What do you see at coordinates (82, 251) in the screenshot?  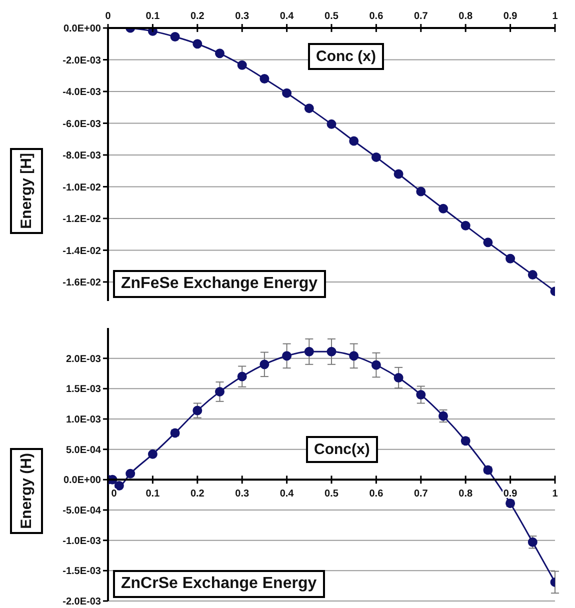 I see `y-tick-label: -1.4E-02` at bounding box center [82, 251].